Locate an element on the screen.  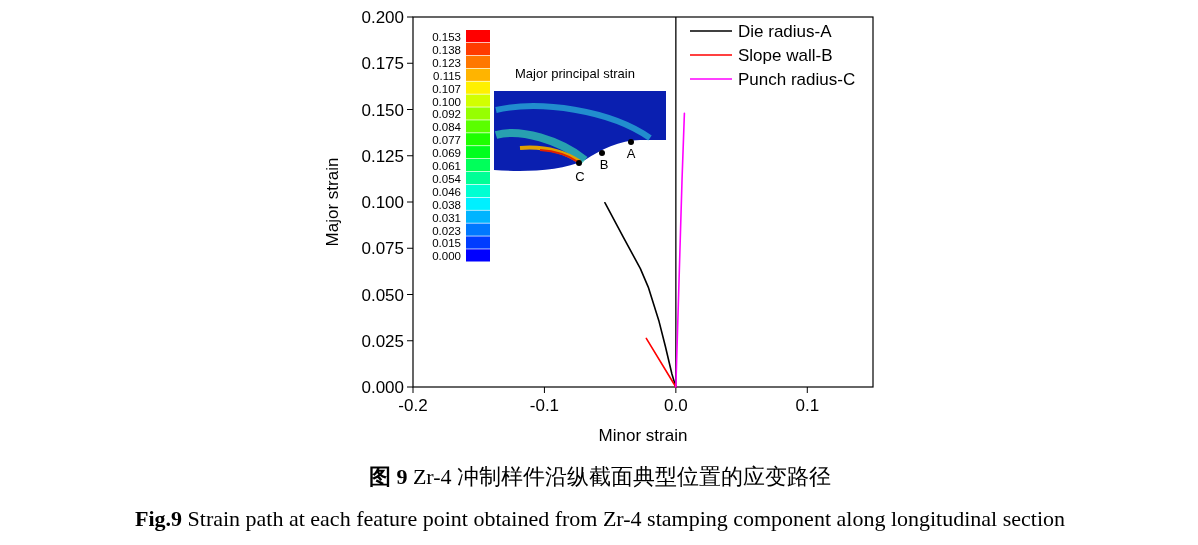
caption: Fig.9 Strain path at each feature point obtained from Zr-4 stamping component along longitudinal section is located at coordinates (600, 518).